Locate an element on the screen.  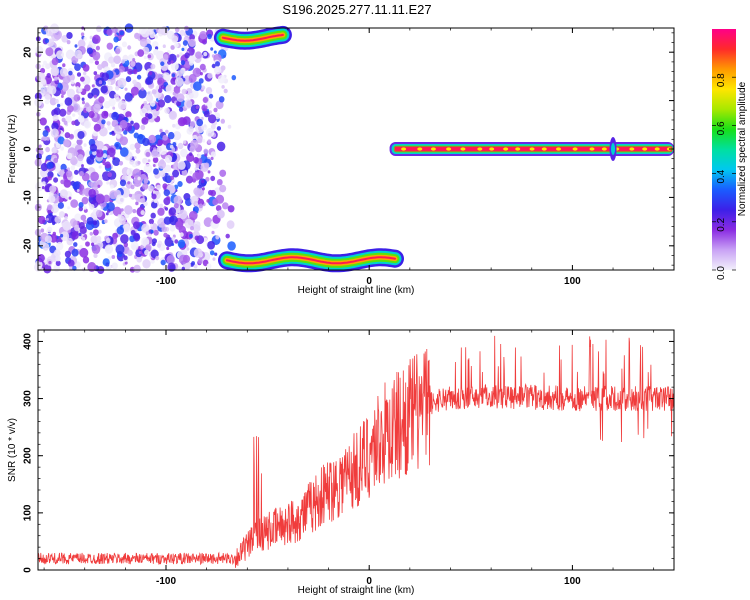
heatmap-noise-region is located at coordinates (135, 148).